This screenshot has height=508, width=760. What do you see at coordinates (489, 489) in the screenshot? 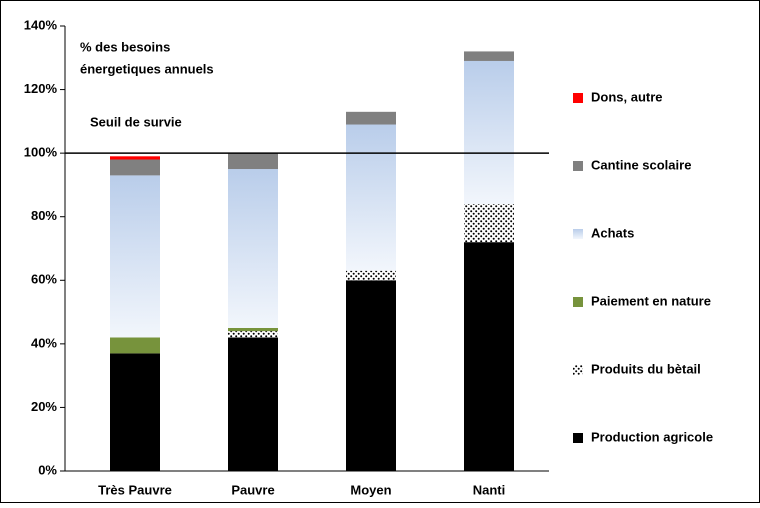
I see `x-tick-label: Nanti` at bounding box center [489, 489].